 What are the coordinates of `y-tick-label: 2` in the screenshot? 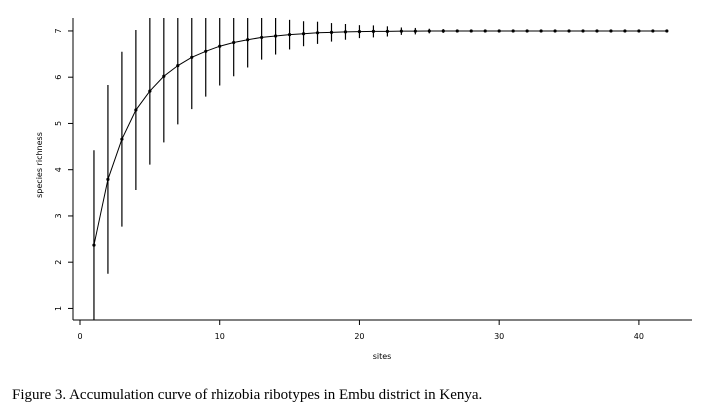 It's located at (58, 262).